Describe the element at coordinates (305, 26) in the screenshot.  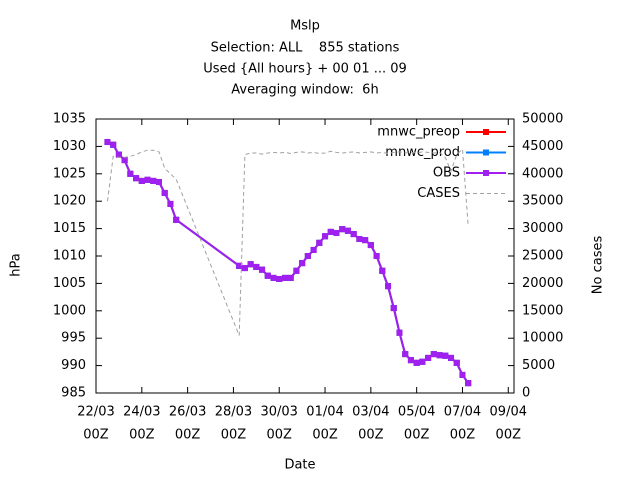
I see `chart-title: Mslp` at that location.